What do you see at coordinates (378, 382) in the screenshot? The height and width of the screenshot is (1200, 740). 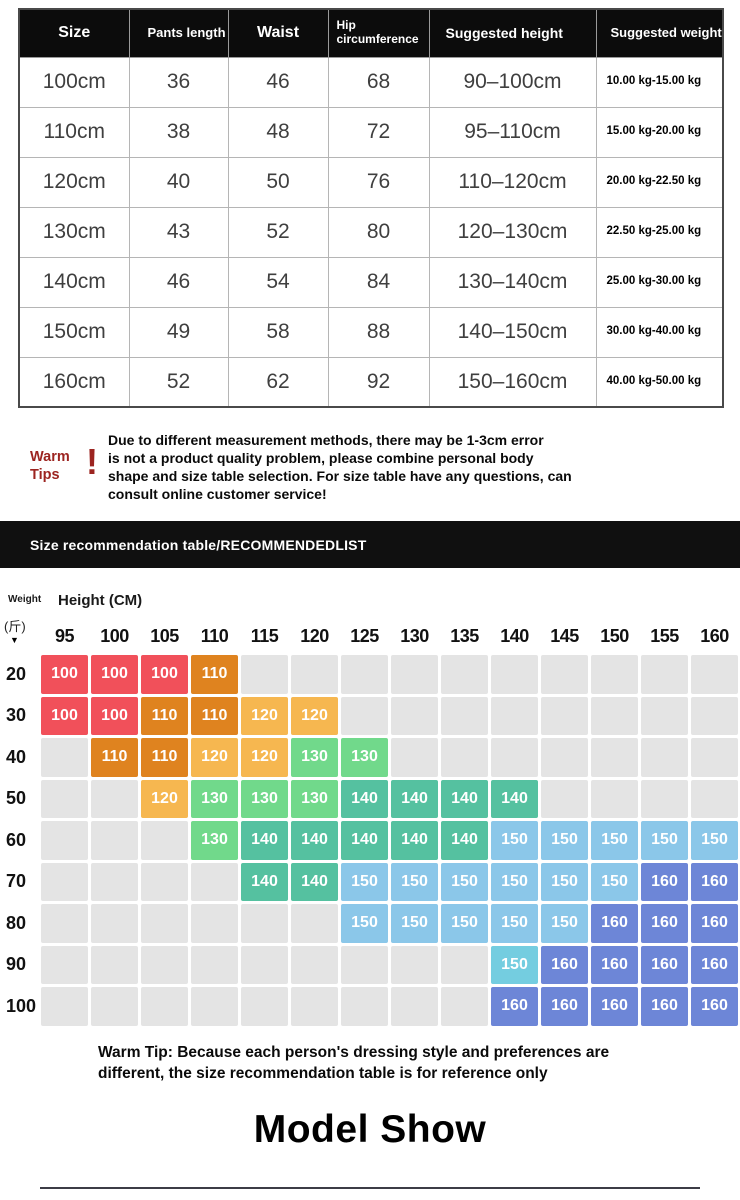 I see `size-table-cell: 92` at bounding box center [378, 382].